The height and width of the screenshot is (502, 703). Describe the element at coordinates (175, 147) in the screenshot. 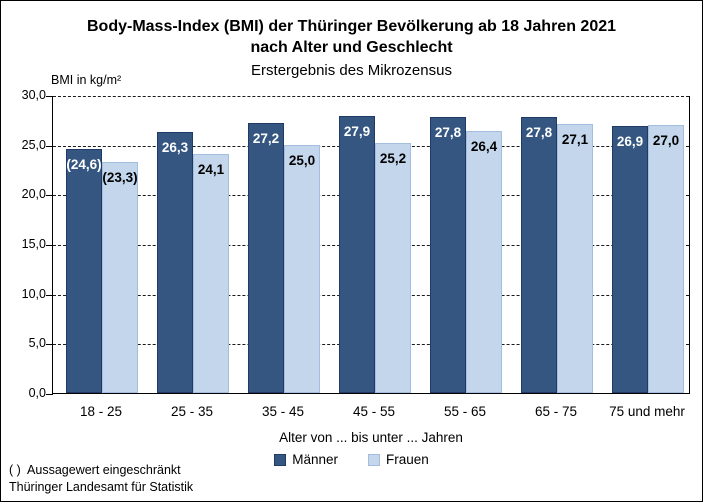

I see `bar-value-label: 26,3` at that location.